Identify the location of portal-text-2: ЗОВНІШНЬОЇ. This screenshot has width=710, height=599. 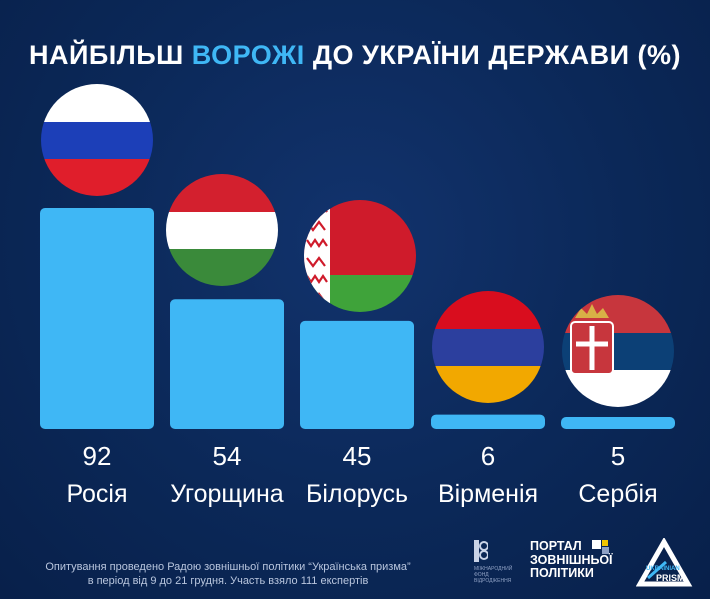
(571, 559).